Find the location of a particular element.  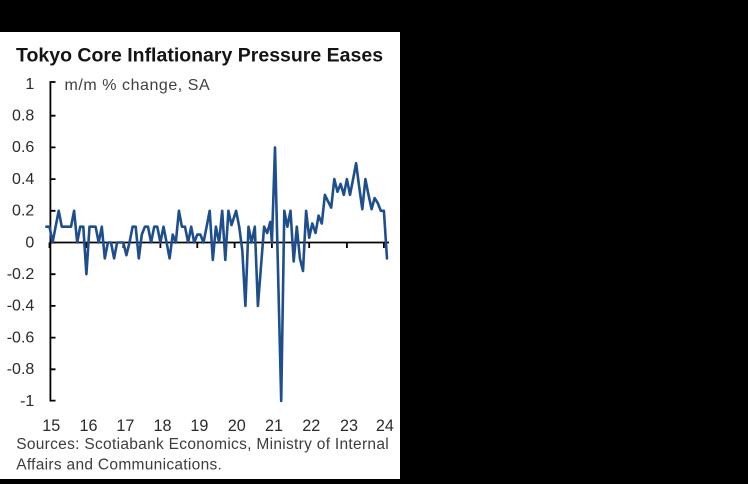

svg-text: 17 is located at coordinates (125, 426).